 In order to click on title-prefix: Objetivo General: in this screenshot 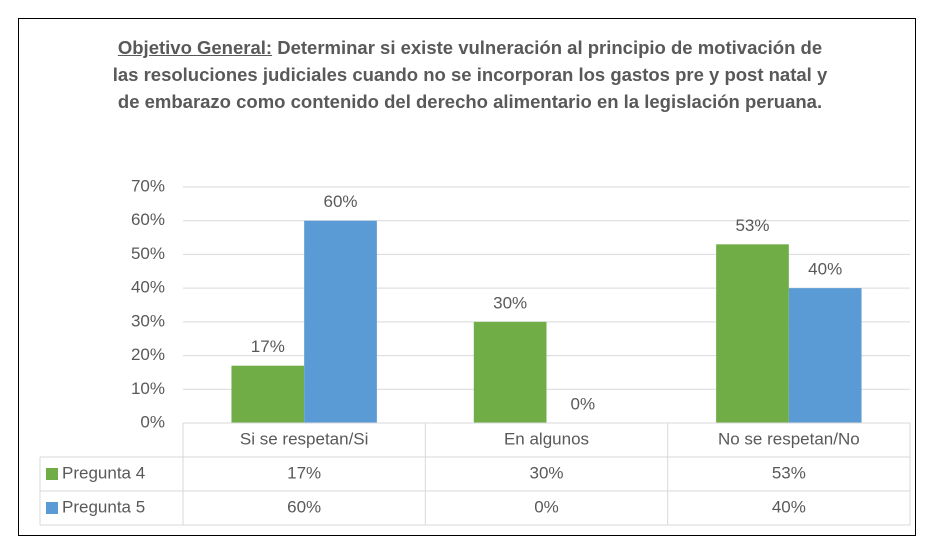, I will do `click(195, 47)`.